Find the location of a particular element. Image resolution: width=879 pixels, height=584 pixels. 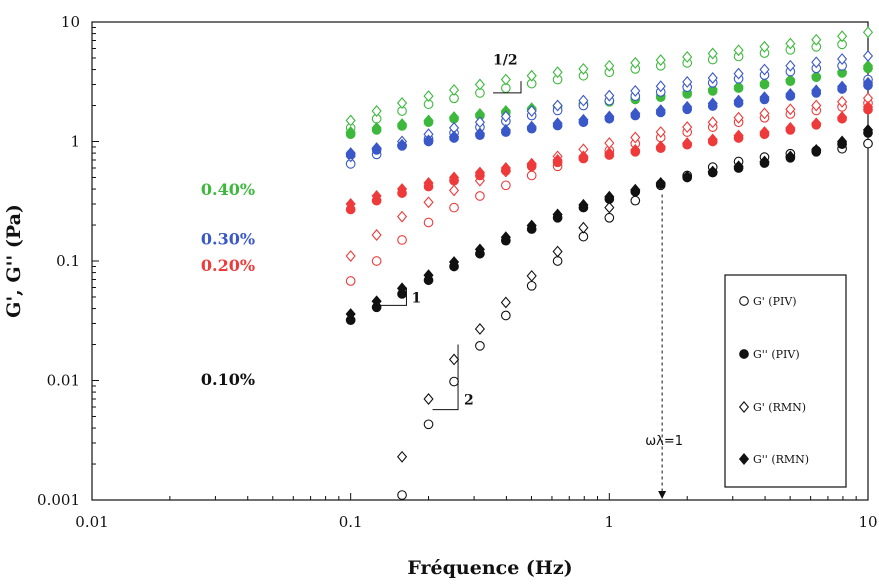

legend: G' (PIV) G'' (PIV) G' (RMN) G'' (RMN) is located at coordinates (785, 381).